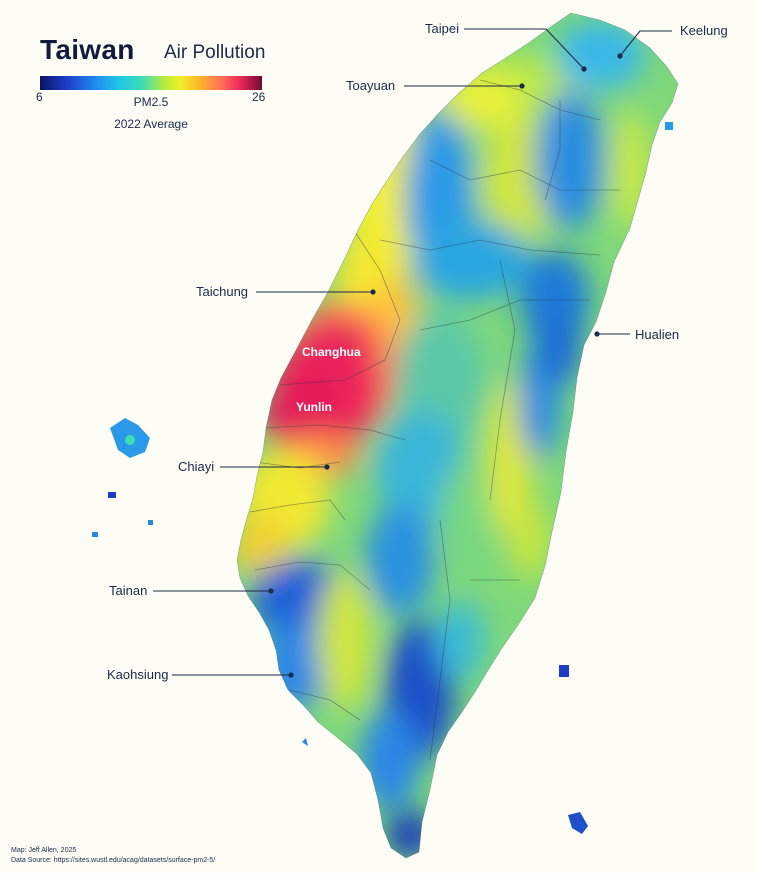 The width and height of the screenshot is (757, 873). What do you see at coordinates (259, 97) in the screenshot?
I see `legend-max-label: 26` at bounding box center [259, 97].